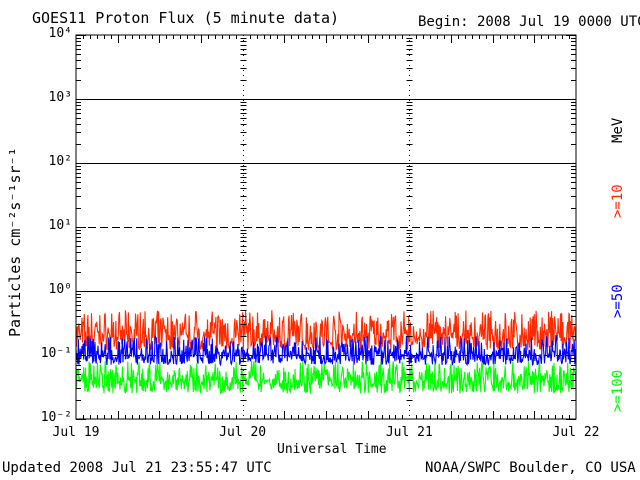 This screenshot has width=640, height=480. What do you see at coordinates (618, 201) in the screenshot?
I see `legend-ge10: >=10` at bounding box center [618, 201].